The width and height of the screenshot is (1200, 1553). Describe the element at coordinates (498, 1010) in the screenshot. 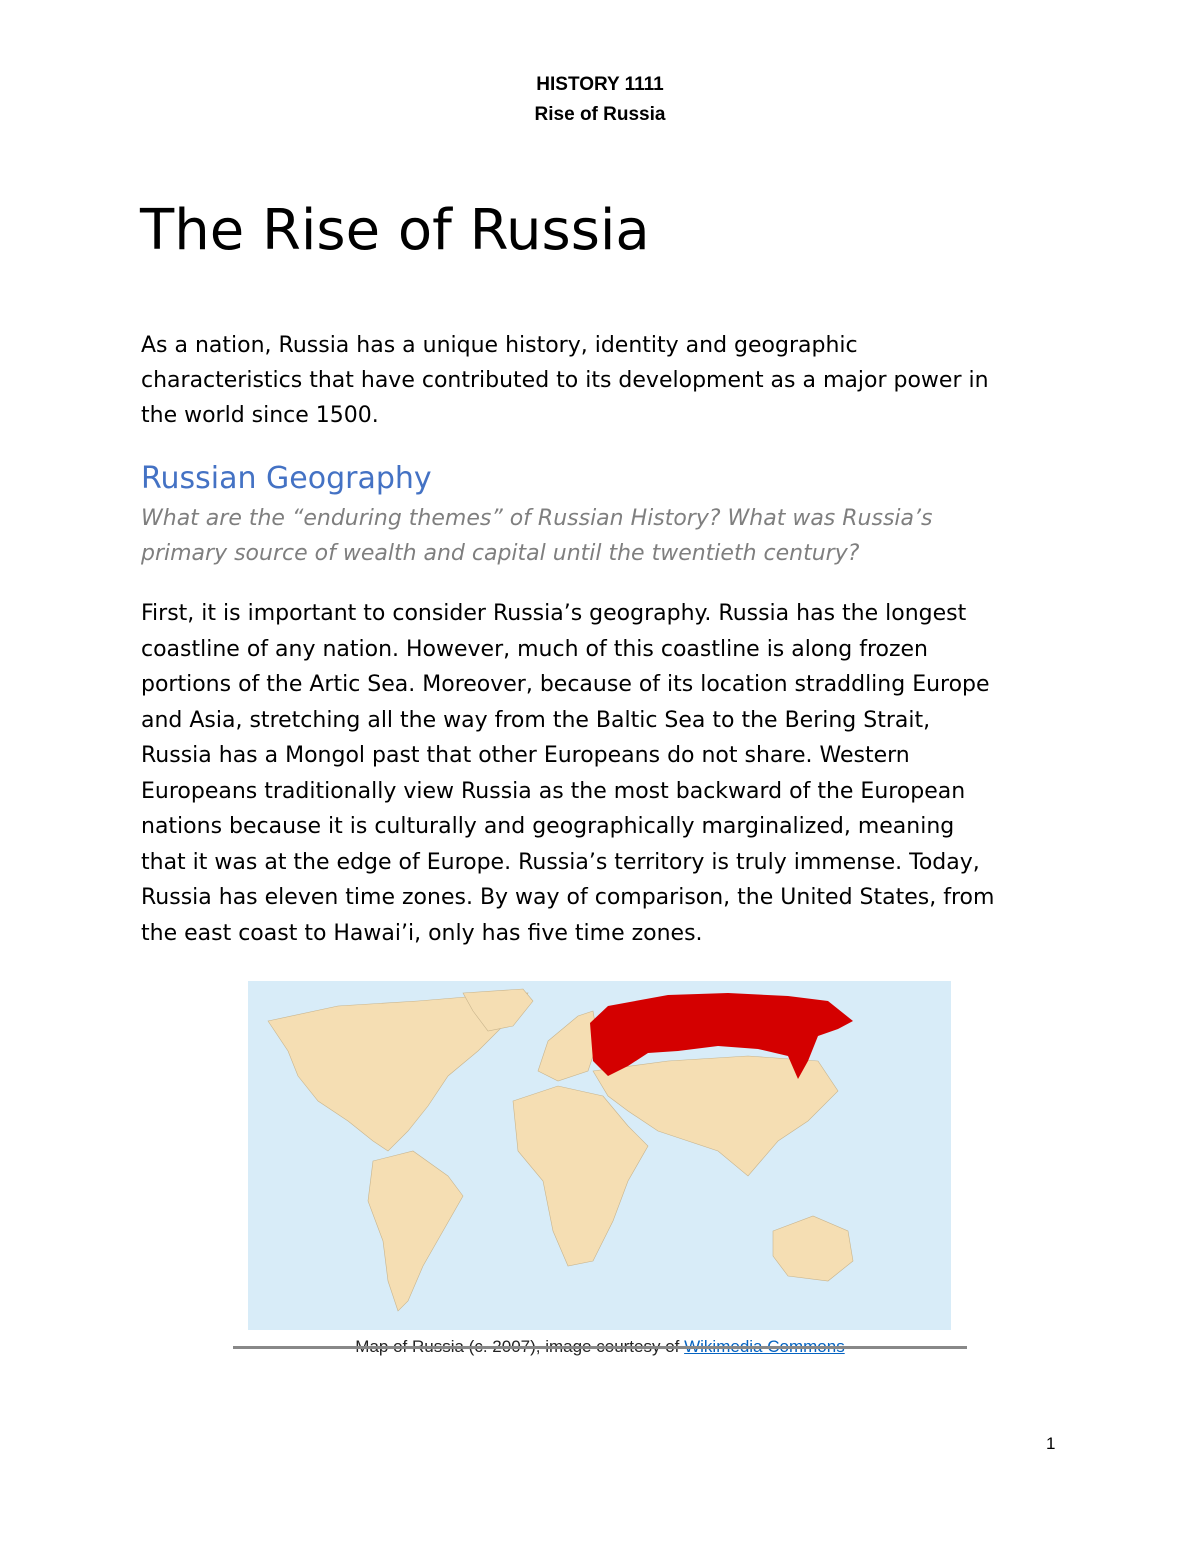

I see `greenland` at that location.